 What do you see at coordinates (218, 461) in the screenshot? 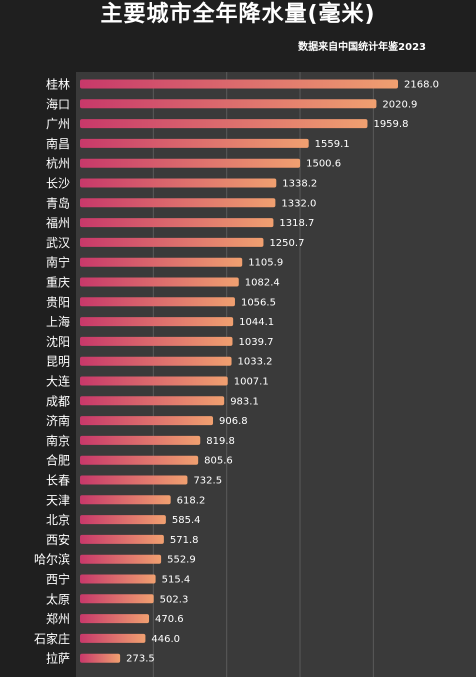
I see `value-label: 805.6` at bounding box center [218, 461].